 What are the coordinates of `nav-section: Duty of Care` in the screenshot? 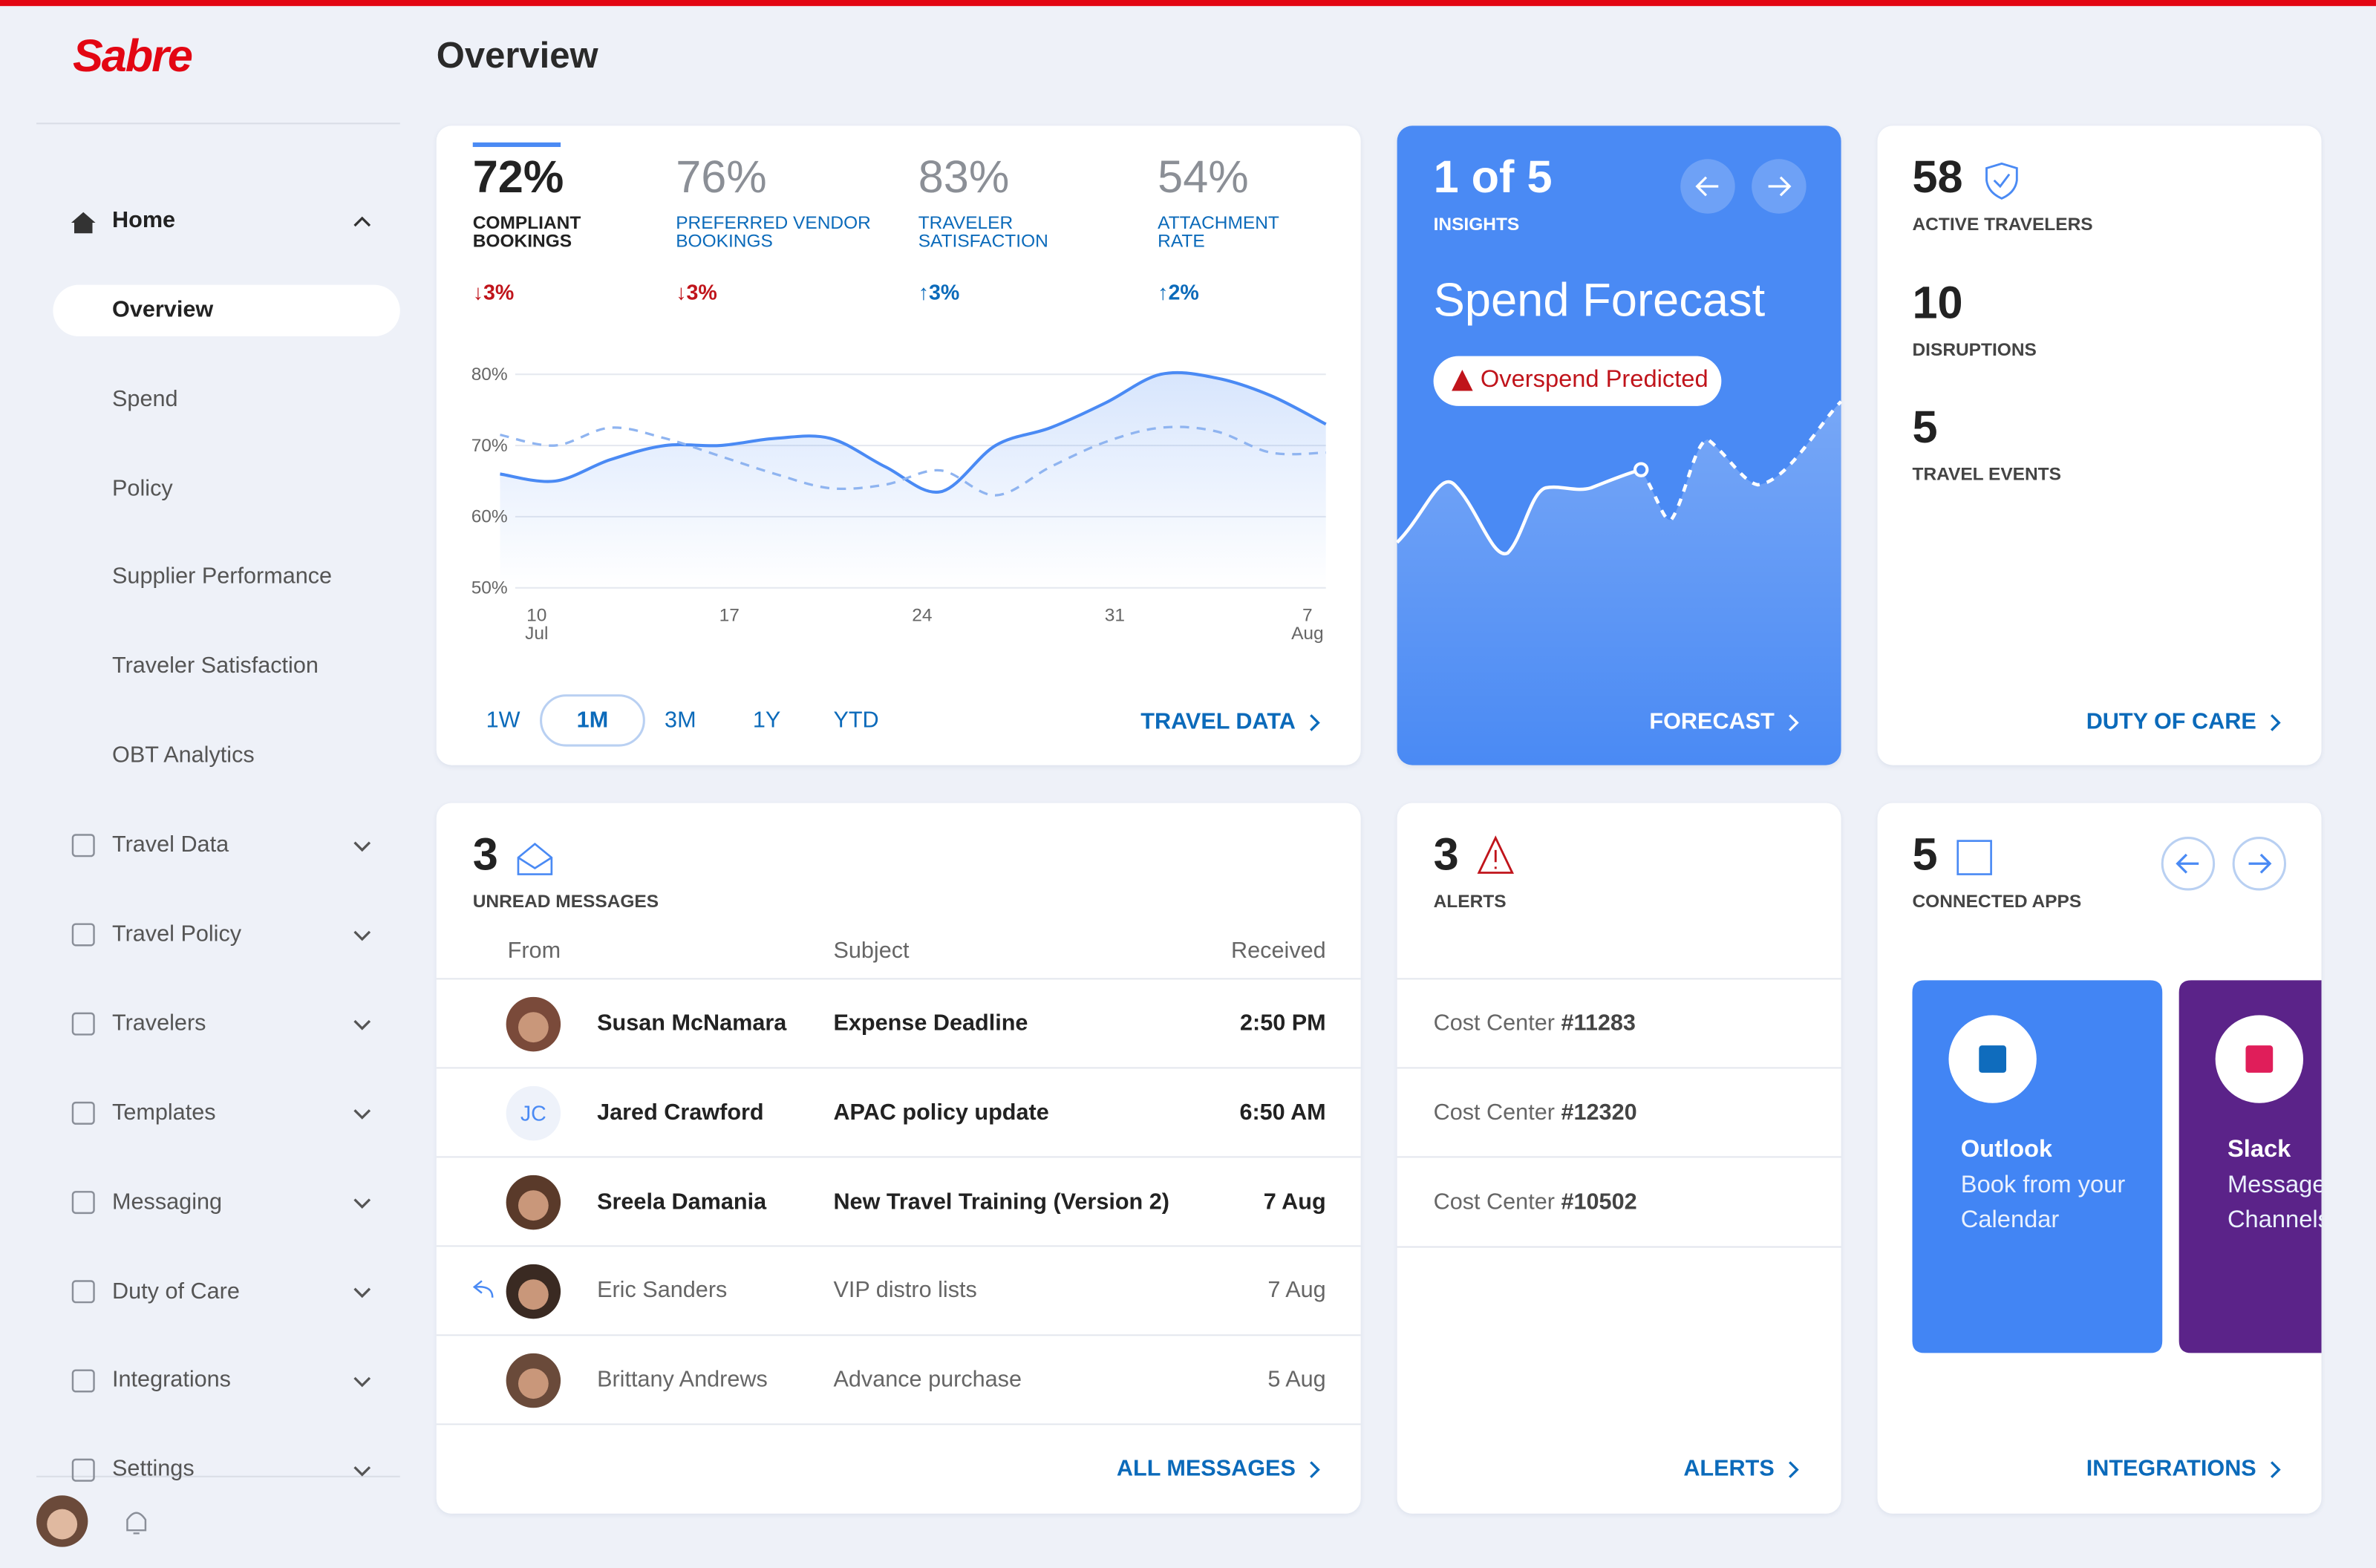 It's located at (176, 1291).